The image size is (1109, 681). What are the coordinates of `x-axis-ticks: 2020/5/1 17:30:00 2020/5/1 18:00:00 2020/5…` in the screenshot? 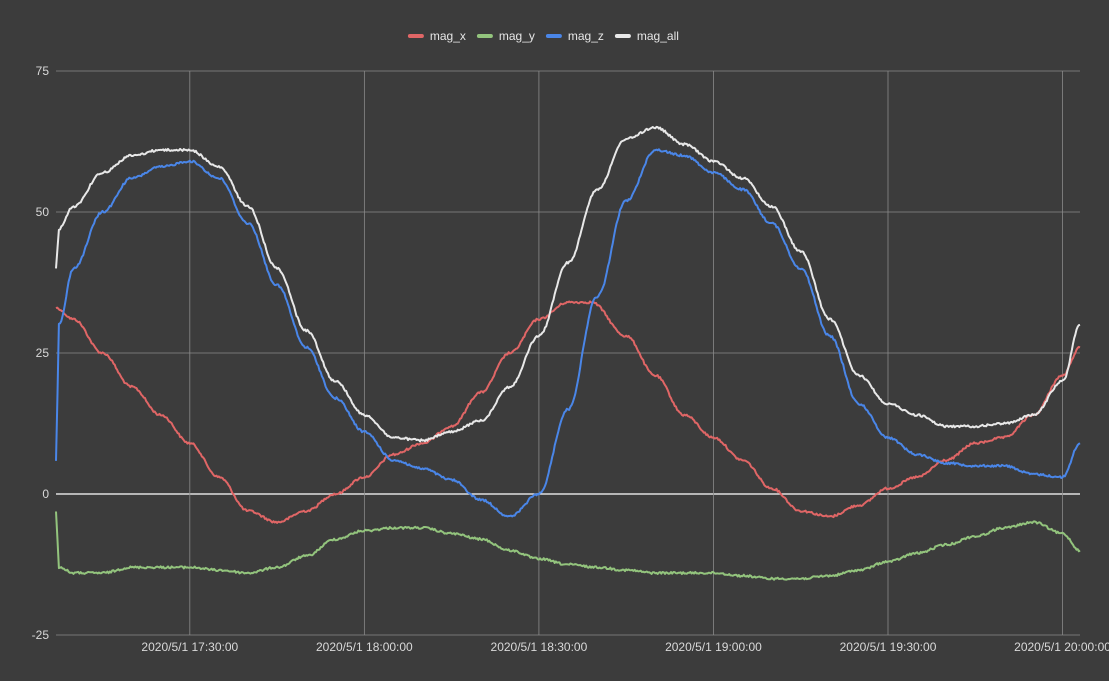 It's located at (625, 647).